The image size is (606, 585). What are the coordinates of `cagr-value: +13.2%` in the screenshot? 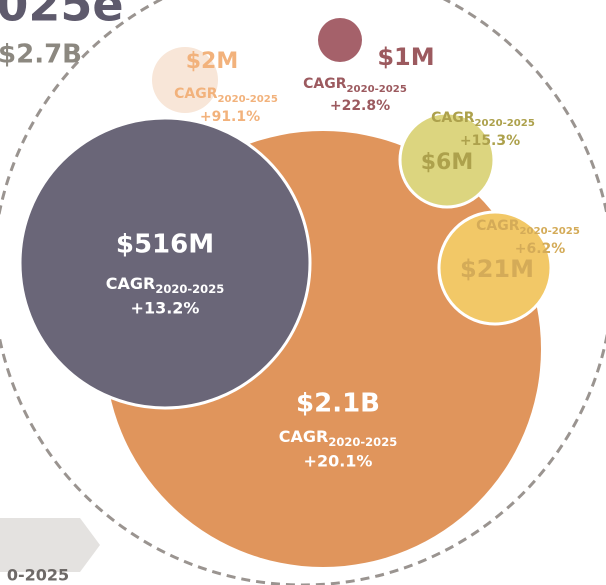 It's located at (165, 308).